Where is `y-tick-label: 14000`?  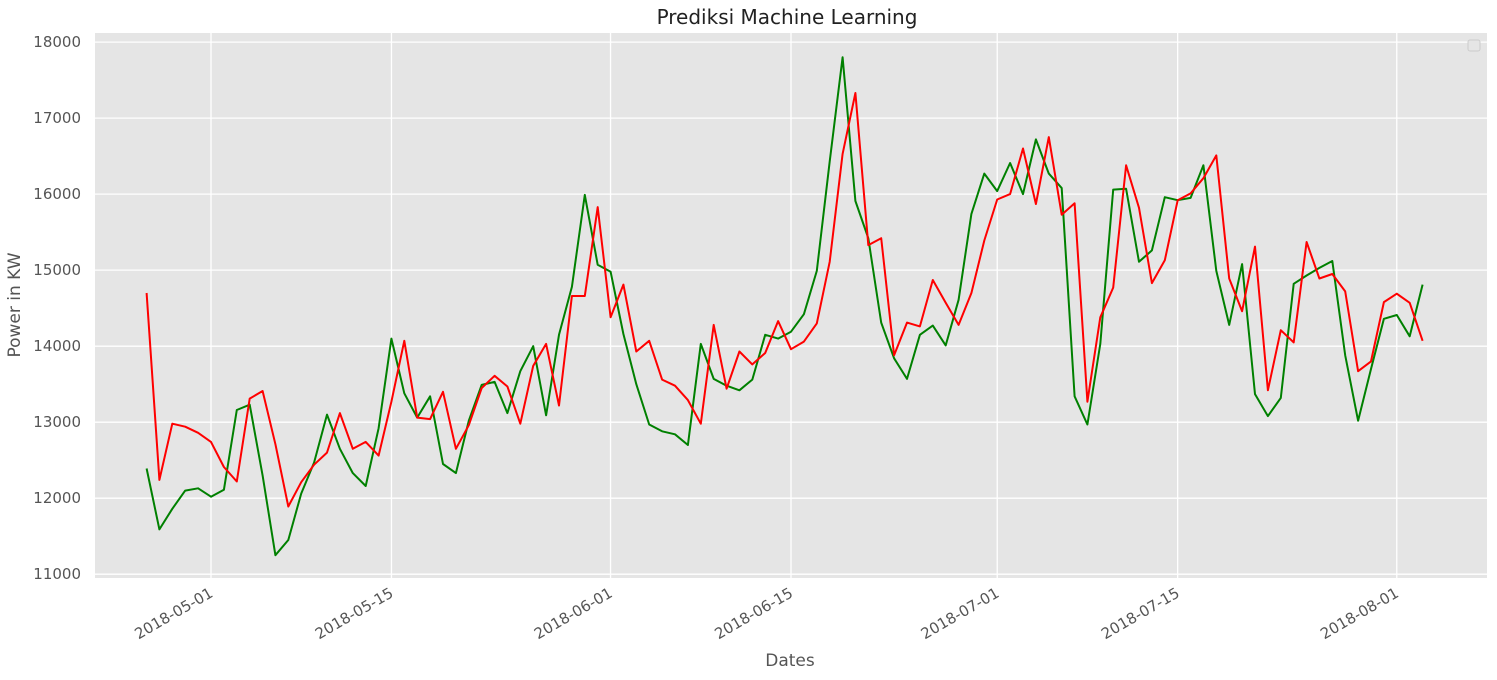
y-tick-label: 14000 is located at coordinates (57, 346).